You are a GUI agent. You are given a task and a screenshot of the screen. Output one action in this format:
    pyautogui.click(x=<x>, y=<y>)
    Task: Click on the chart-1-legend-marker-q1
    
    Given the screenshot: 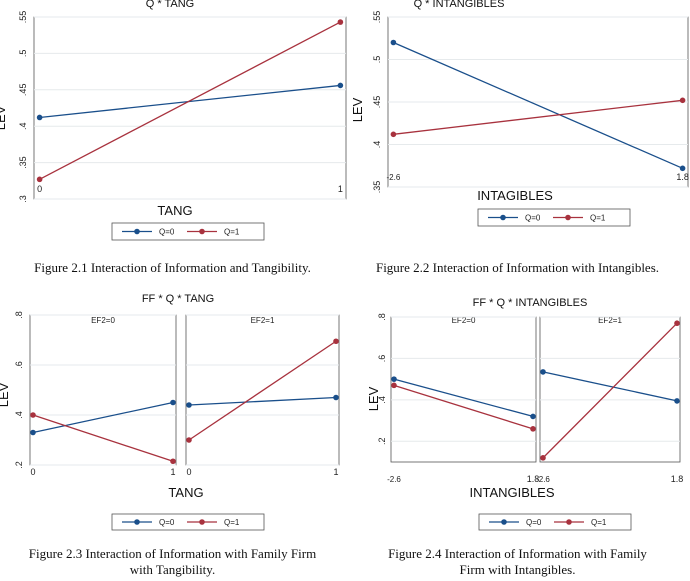 What is the action you would take?
    pyautogui.click(x=202, y=231)
    